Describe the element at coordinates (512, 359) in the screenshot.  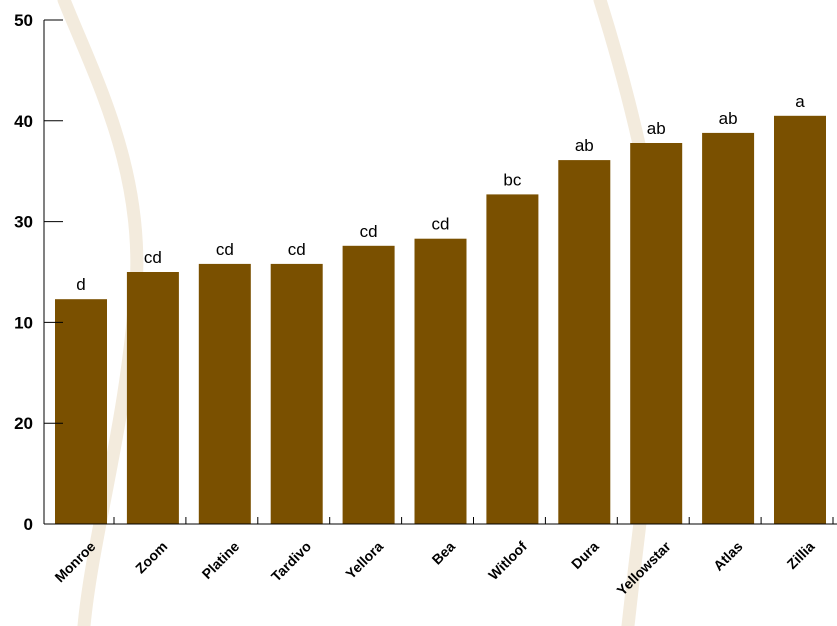
I see `bar-witloof` at that location.